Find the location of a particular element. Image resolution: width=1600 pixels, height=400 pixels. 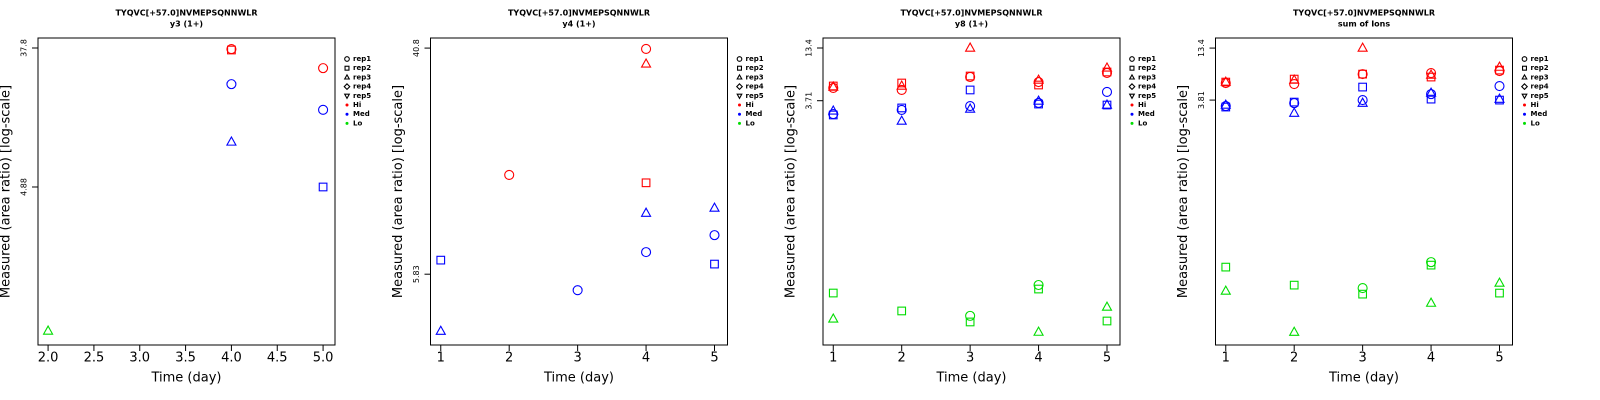

chart-subtitle: y3 (1+) is located at coordinates (186, 24).